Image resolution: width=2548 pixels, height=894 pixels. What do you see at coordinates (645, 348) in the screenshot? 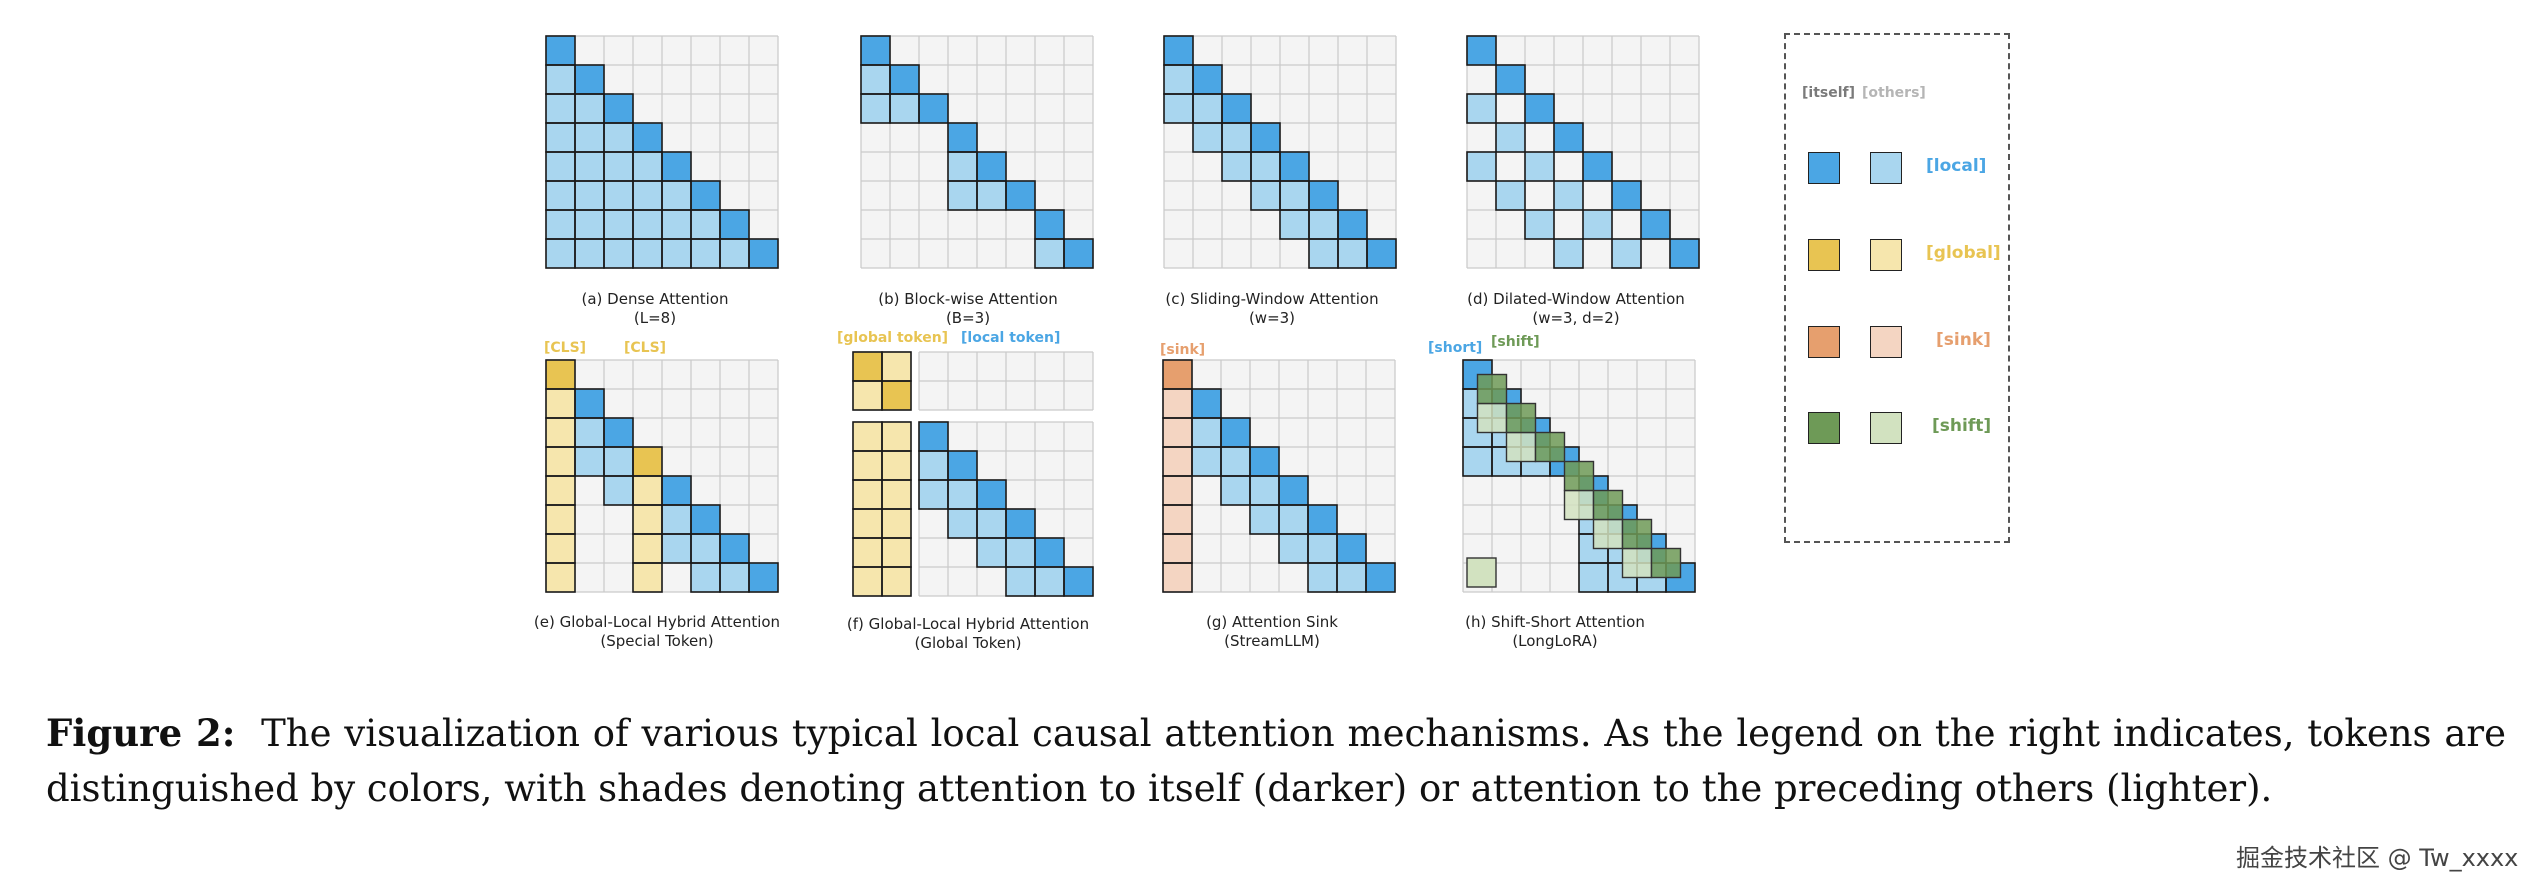
I see `cls-tag-second: [CLS]` at bounding box center [645, 348].